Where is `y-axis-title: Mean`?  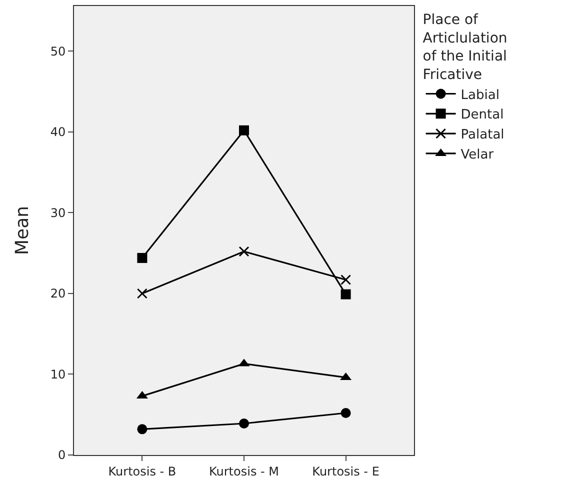 y-axis-title: Mean is located at coordinates (22, 231).